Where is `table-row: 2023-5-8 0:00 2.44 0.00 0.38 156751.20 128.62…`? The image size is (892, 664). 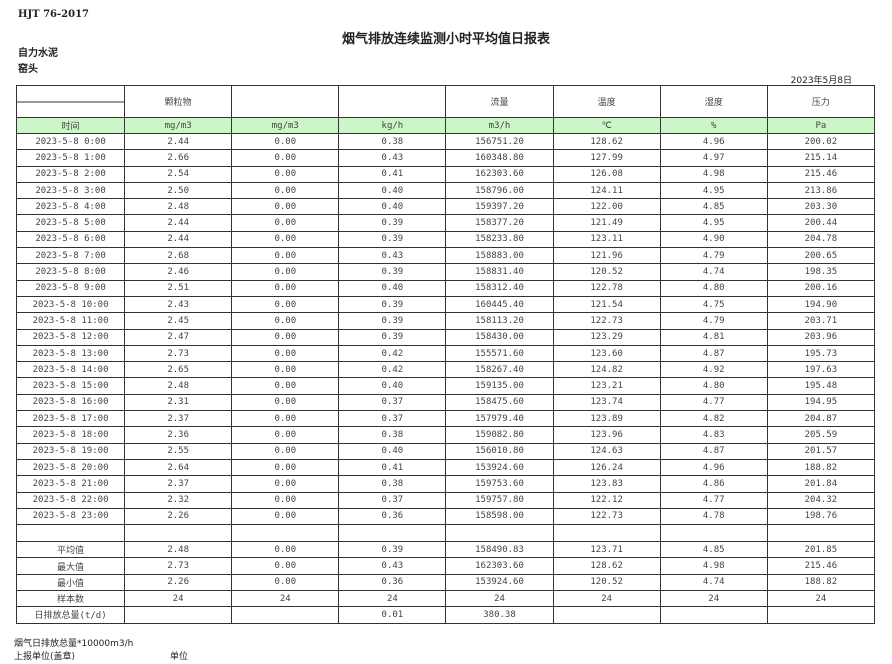 table-row: 2023-5-8 0:00 2.44 0.00 0.38 156751.20 128.62… is located at coordinates (445, 141).